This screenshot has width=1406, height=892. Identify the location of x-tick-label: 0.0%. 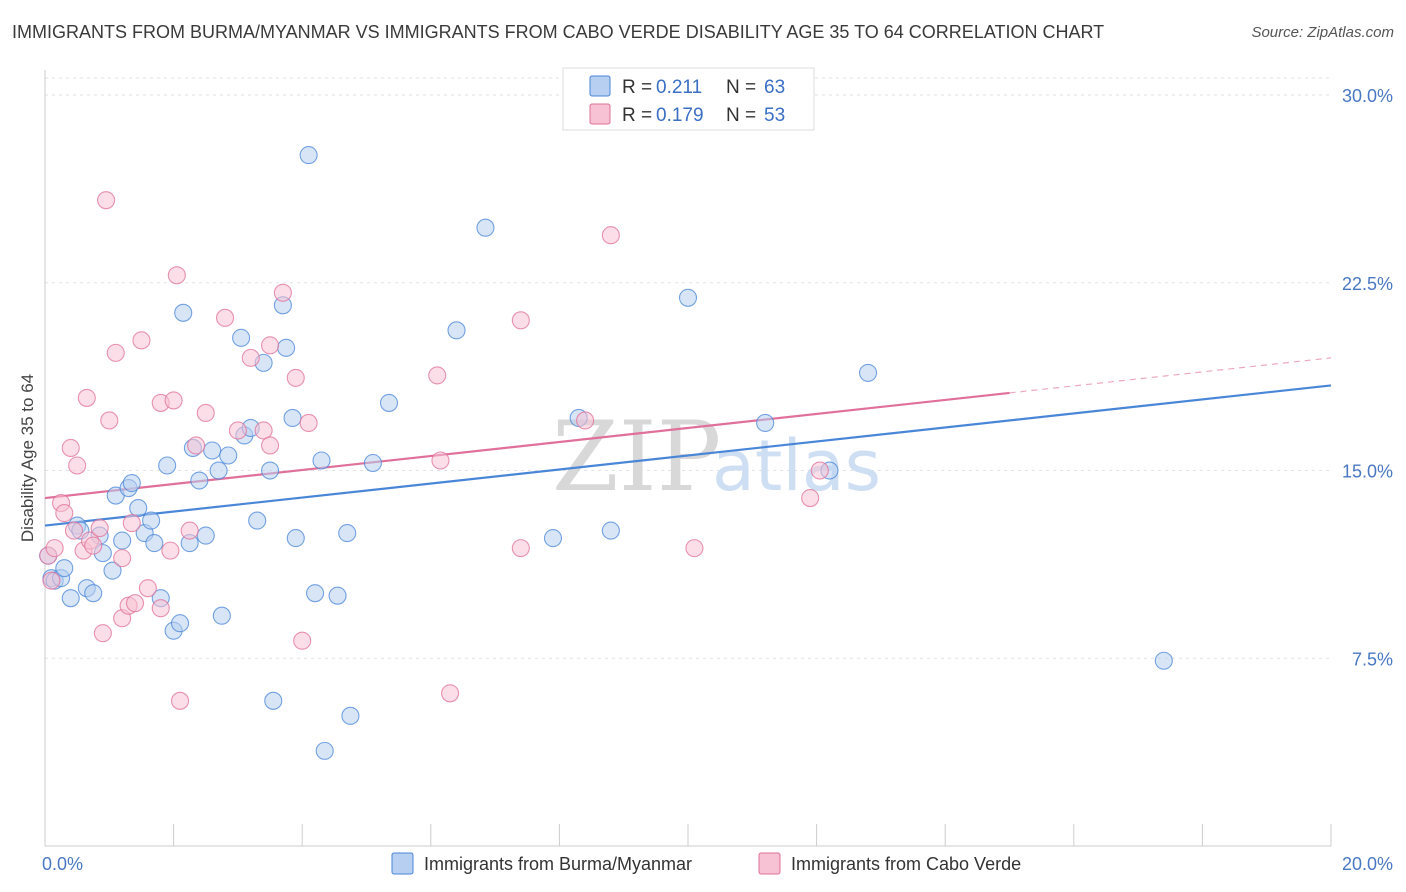
(62, 864).